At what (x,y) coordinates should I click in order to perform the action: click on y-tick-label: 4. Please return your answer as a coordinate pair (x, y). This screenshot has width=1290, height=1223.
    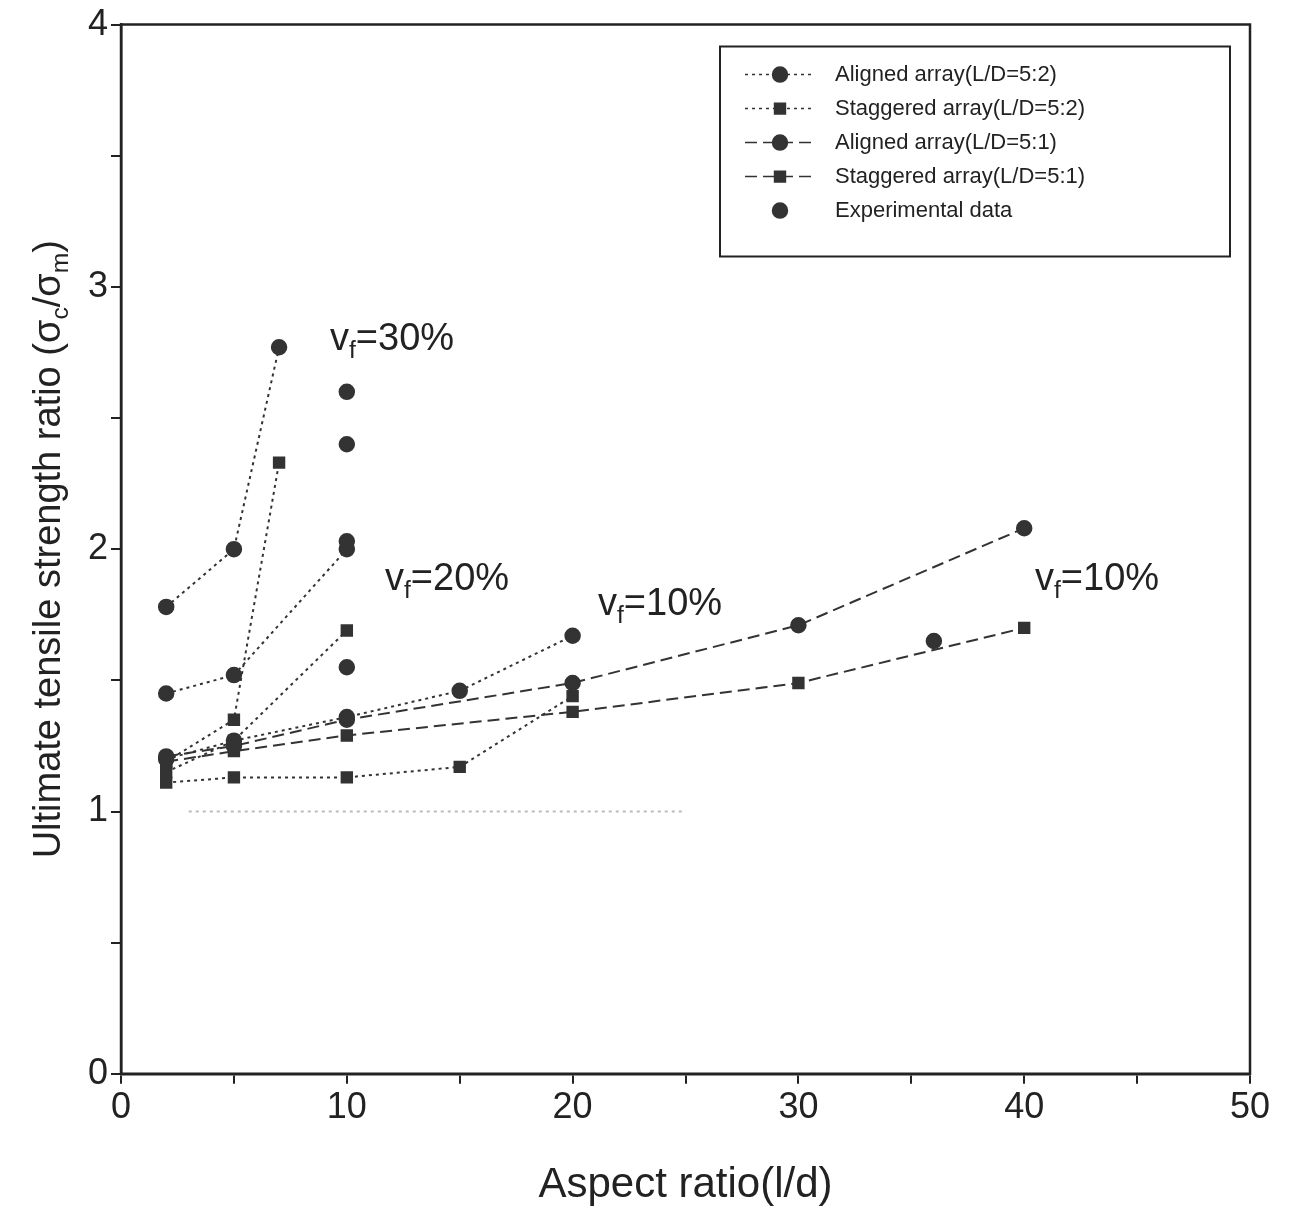
    Looking at the image, I should click on (98, 22).